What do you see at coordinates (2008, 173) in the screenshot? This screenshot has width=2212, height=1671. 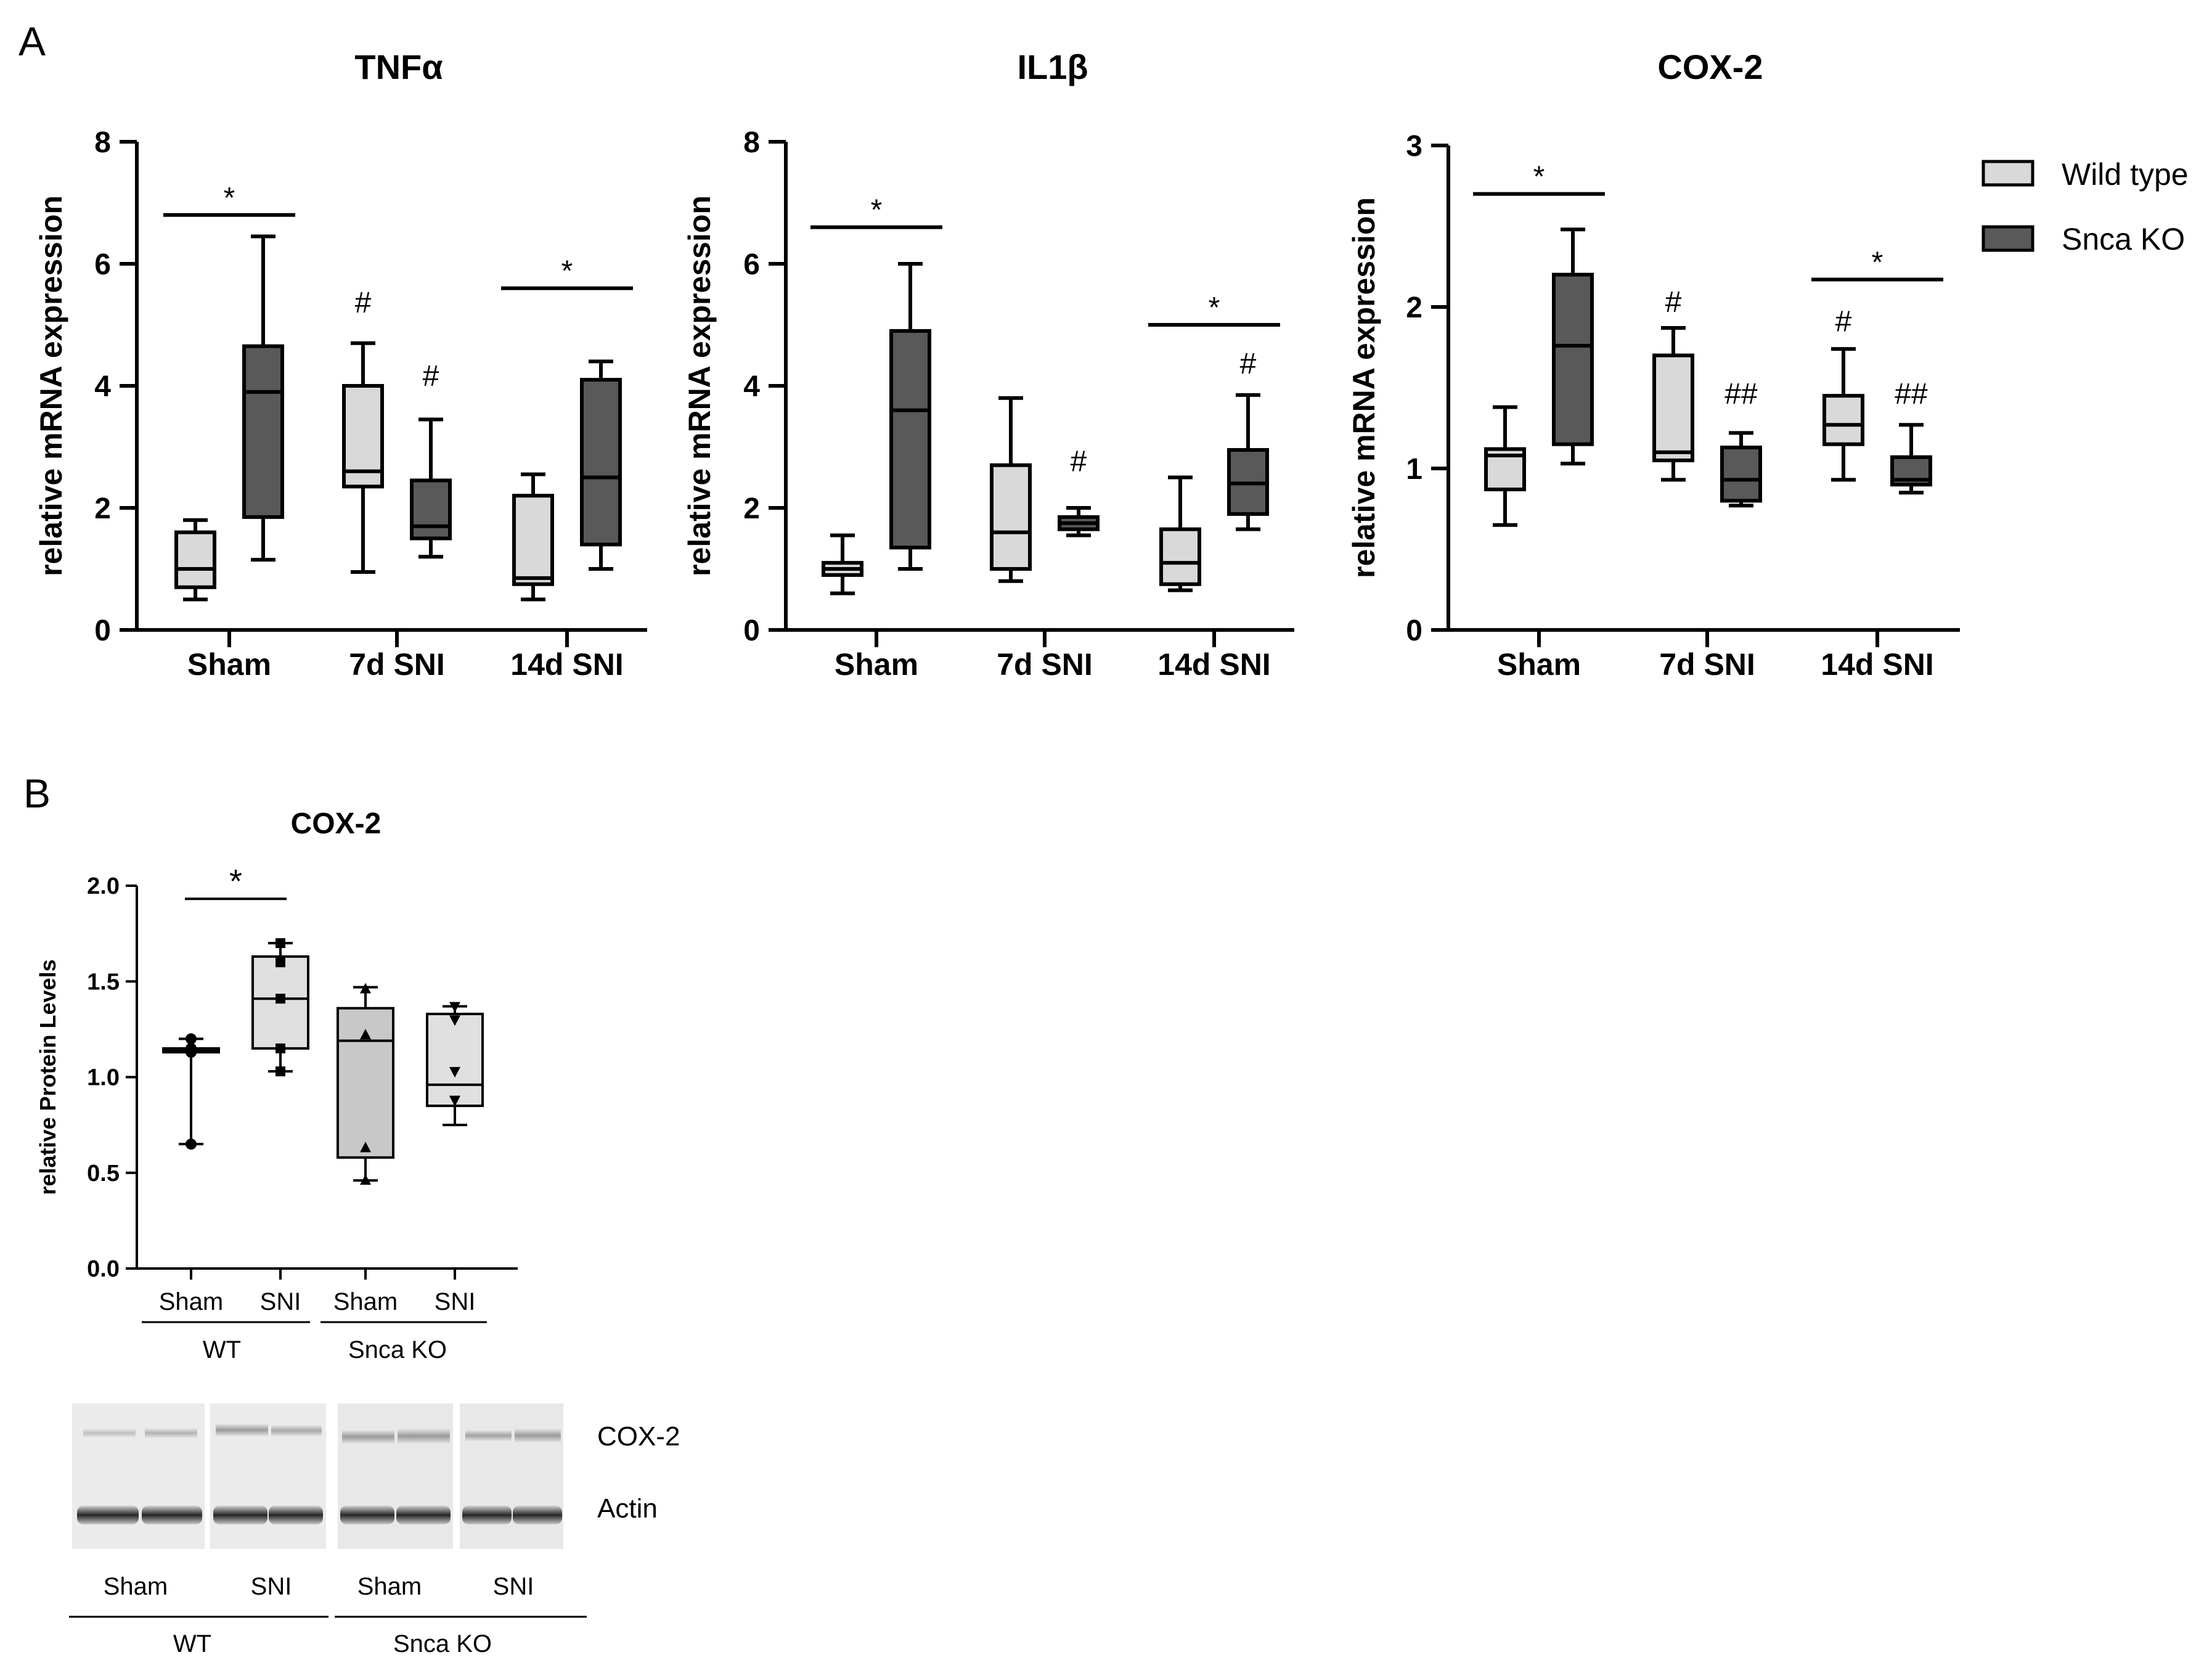 I see `legend-swatch-wild-type` at bounding box center [2008, 173].